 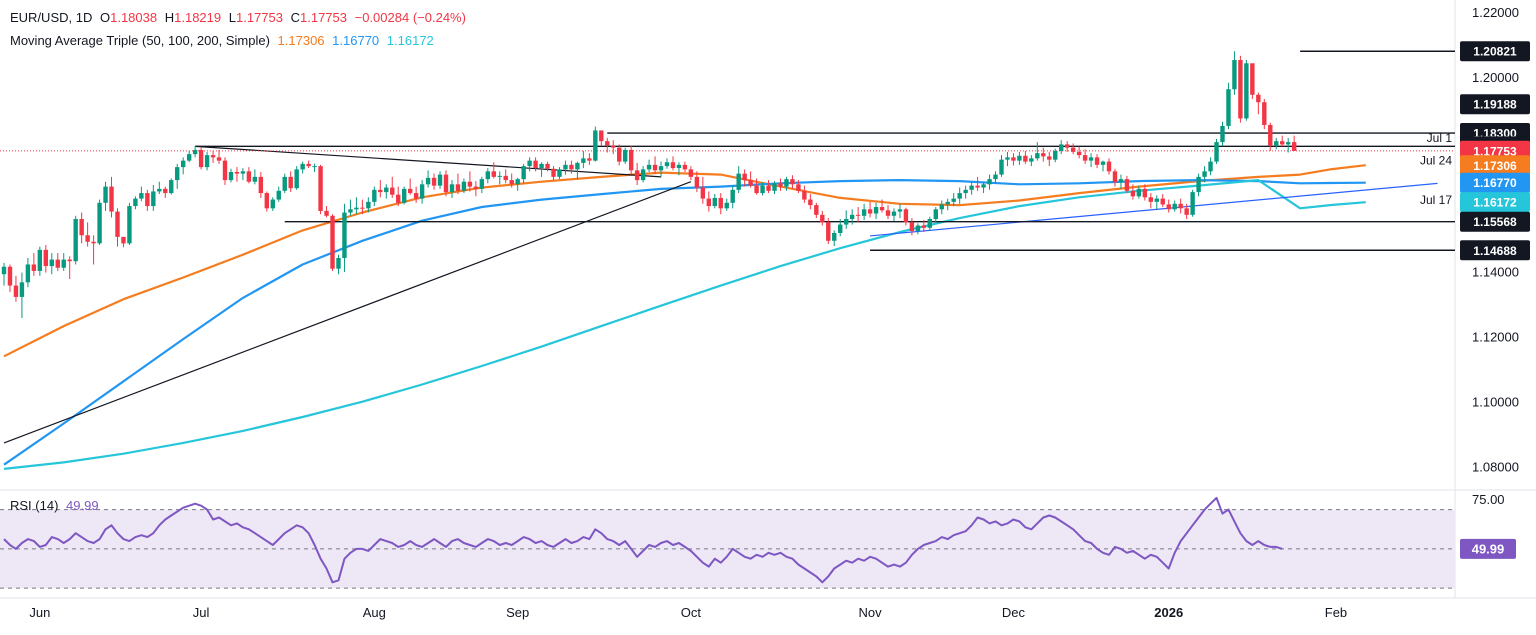 I want to click on level-1-14688: 1.14688, so click(x=1495, y=250).